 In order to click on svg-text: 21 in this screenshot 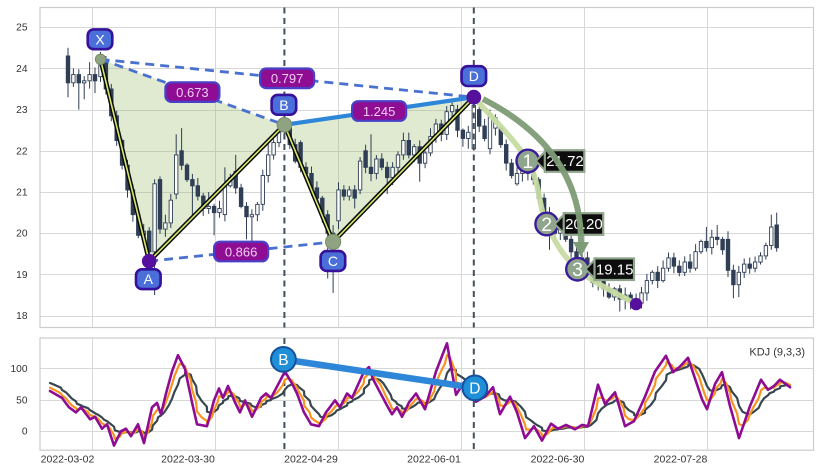, I will do `click(22, 193)`.